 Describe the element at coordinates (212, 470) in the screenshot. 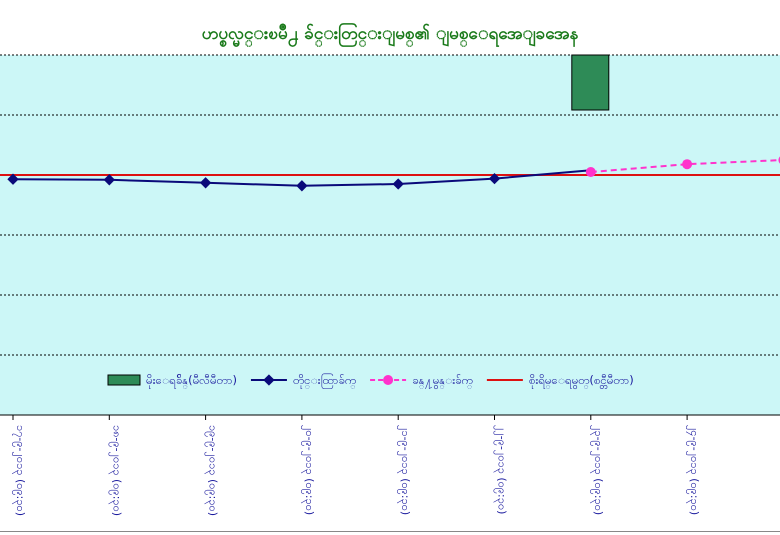

I see `x-tick-label: ၁၉-၉-၂၀၁၃ (၀၉:၃၀)` at that location.